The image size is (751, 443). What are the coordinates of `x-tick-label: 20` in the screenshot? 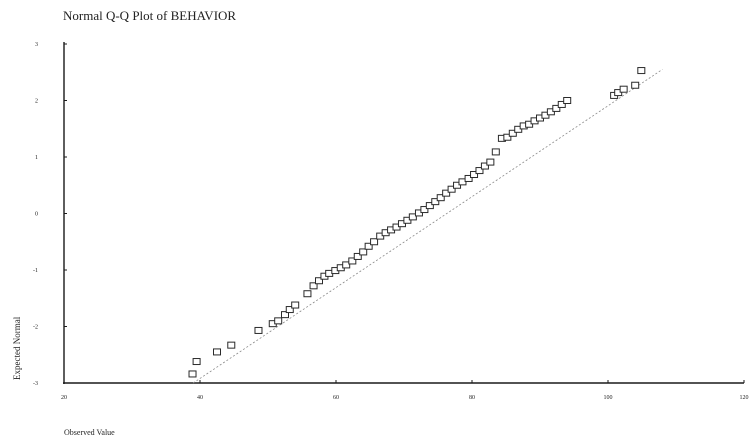 It's located at (64, 398).